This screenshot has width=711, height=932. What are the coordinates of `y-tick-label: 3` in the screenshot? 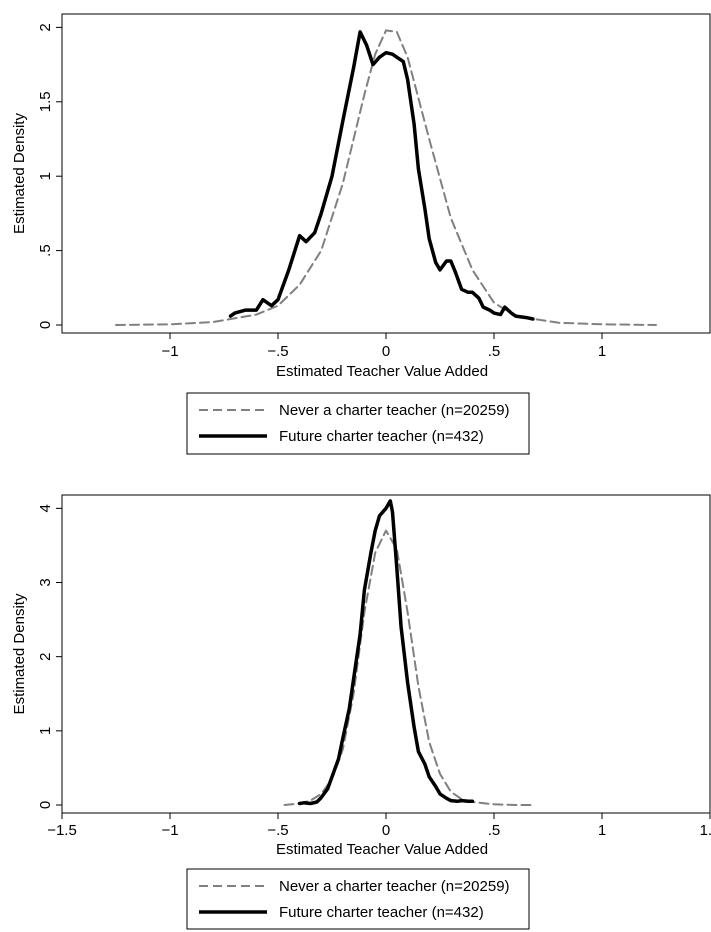 It's located at (45, 582).